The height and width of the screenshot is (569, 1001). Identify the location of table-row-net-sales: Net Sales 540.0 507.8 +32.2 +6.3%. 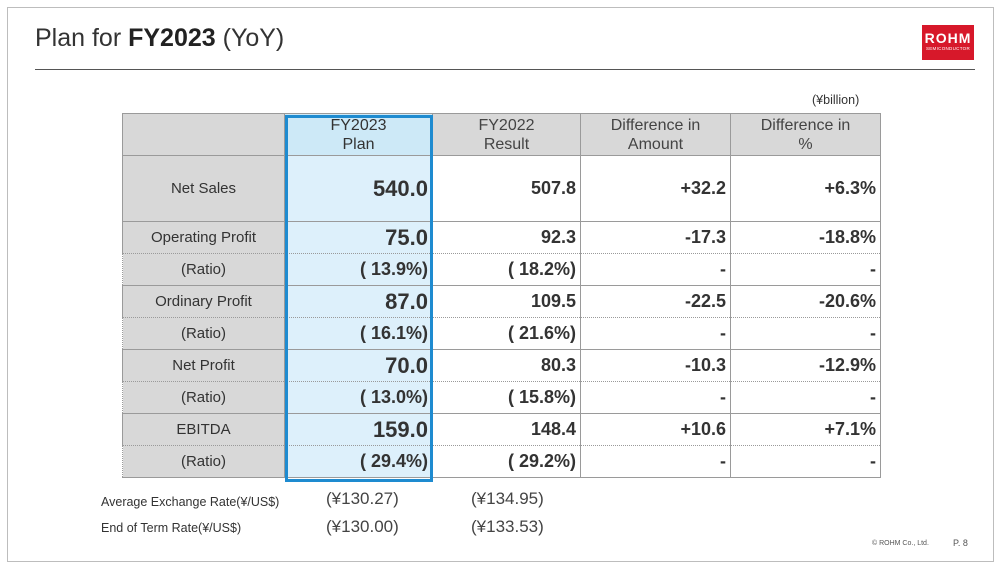
(501, 188).